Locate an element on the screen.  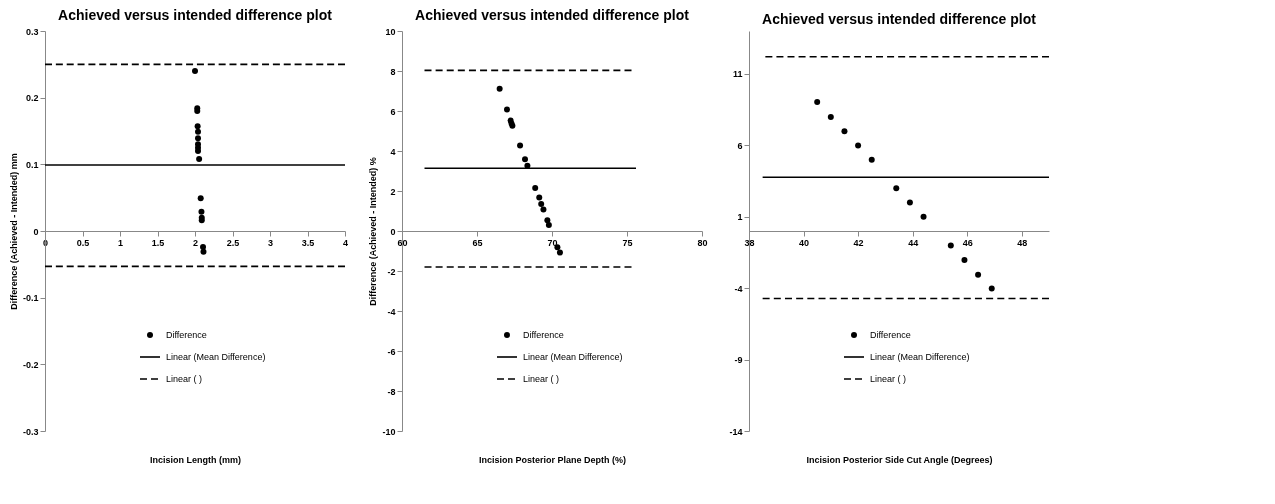
y-tick-label: -0.2 is located at coordinates (30, 364).